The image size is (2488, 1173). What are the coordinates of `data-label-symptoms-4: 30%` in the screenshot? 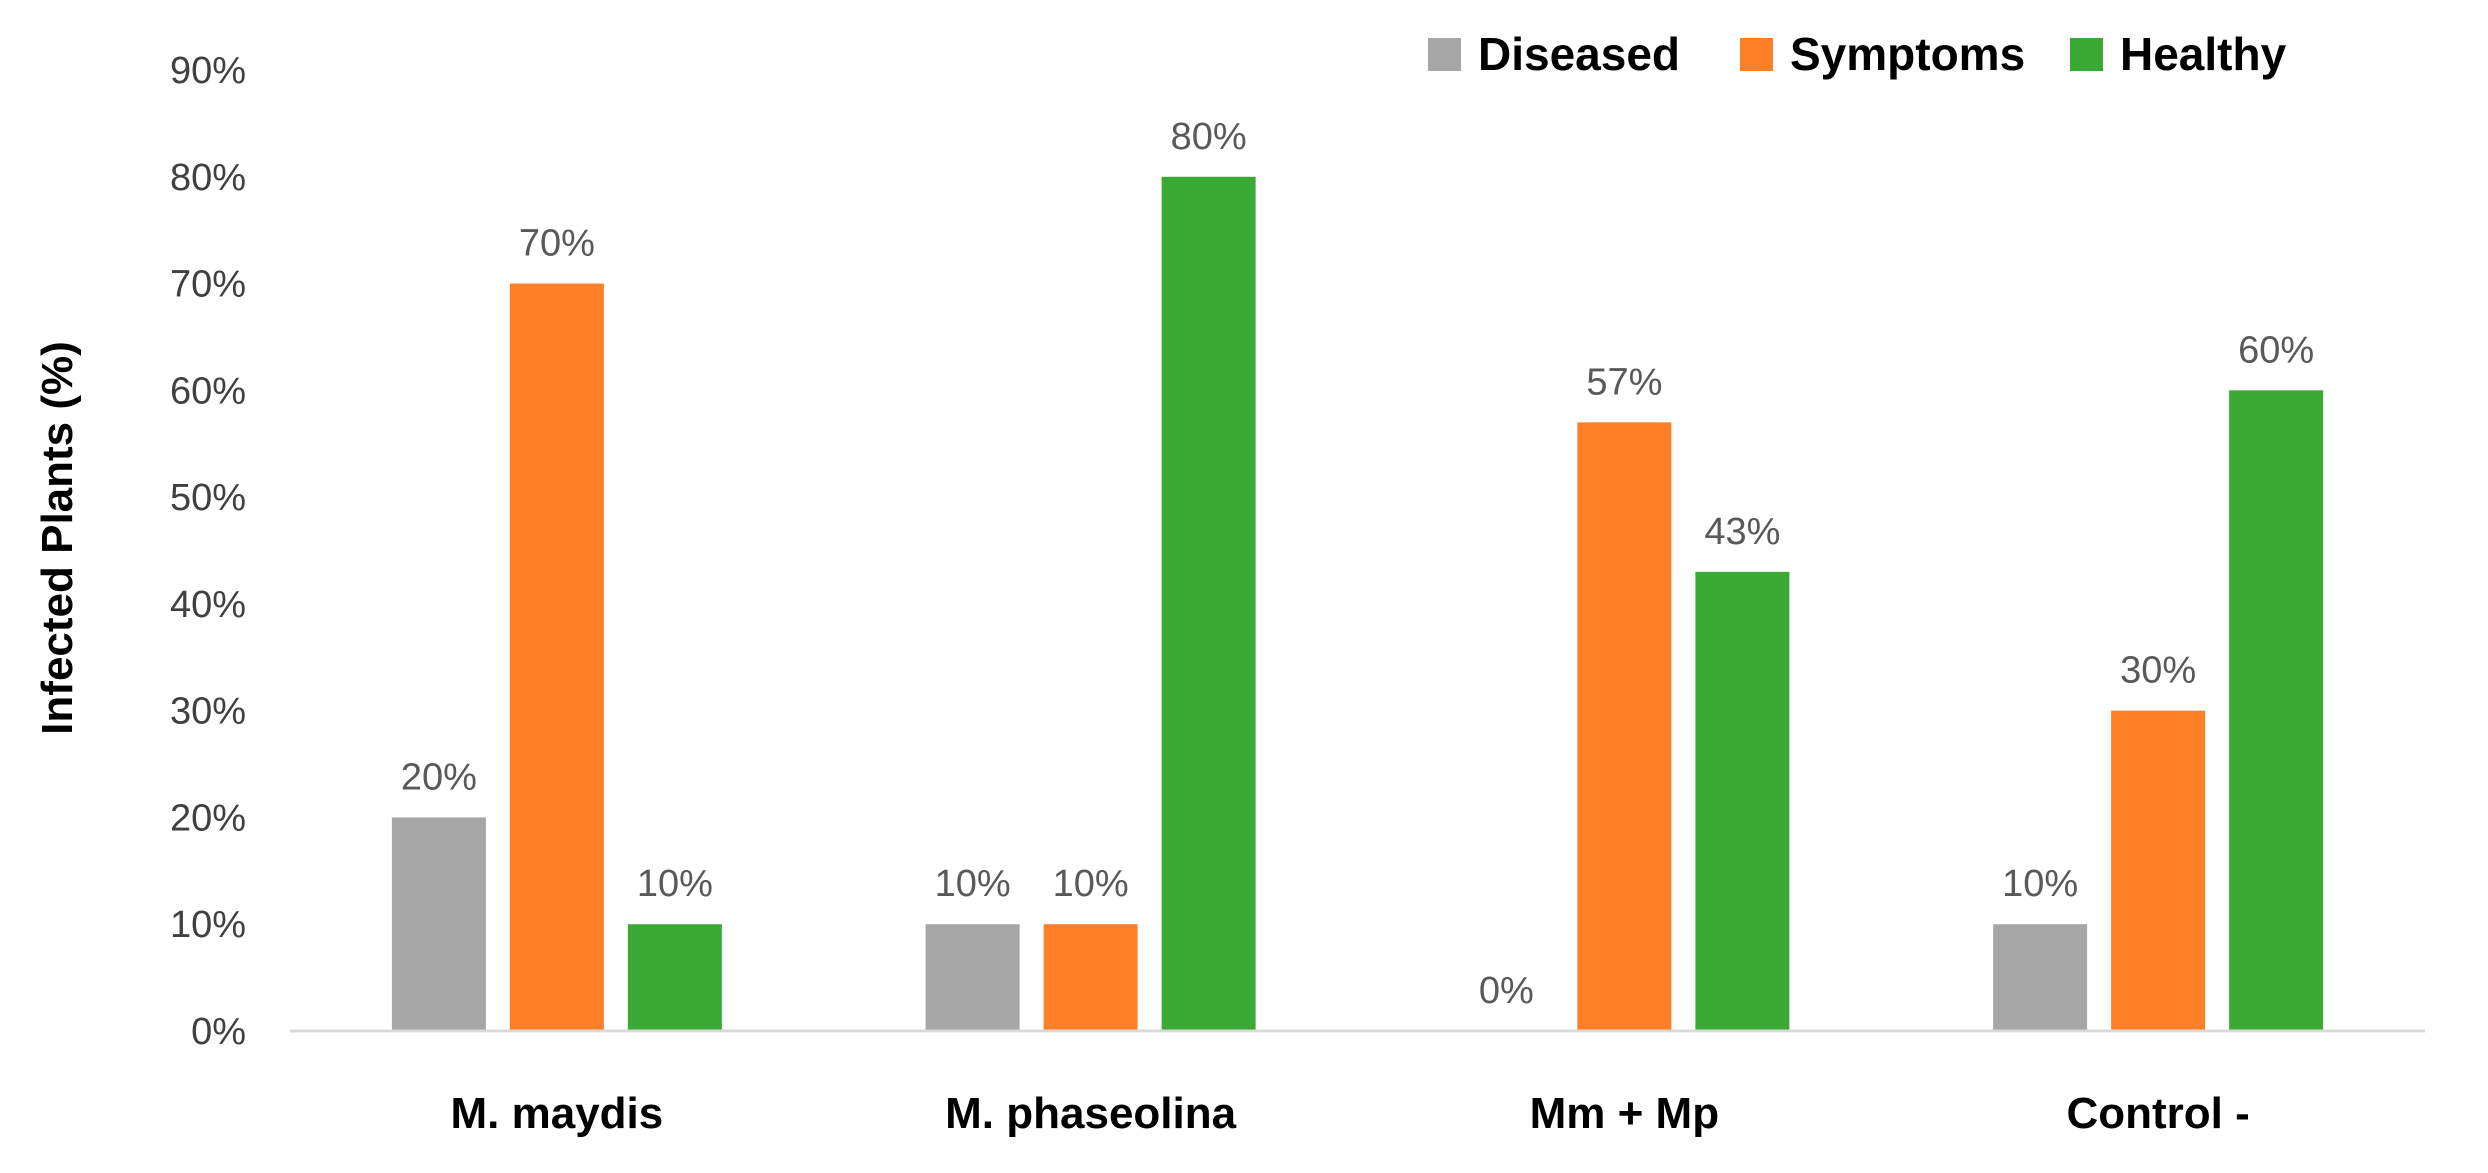 It's located at (2158, 671).